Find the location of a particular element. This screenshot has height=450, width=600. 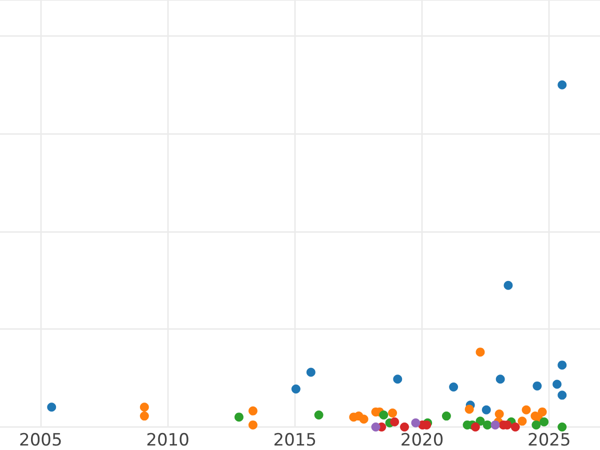

x-tick-label: 2010 is located at coordinates (168, 440).